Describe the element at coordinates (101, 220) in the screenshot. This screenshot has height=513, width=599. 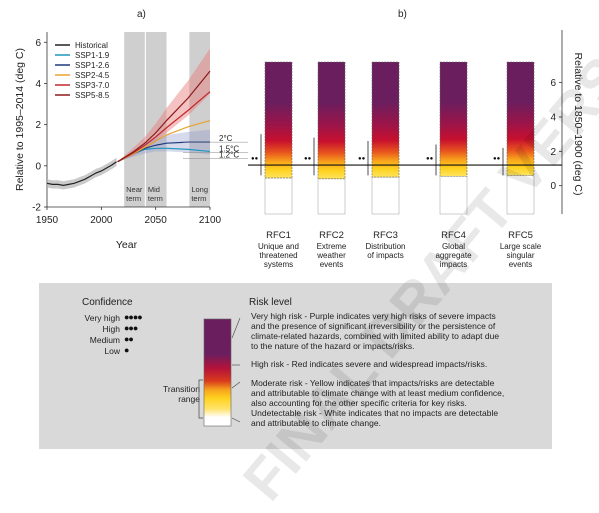
I see `x-tick-label-a: 2000` at that location.